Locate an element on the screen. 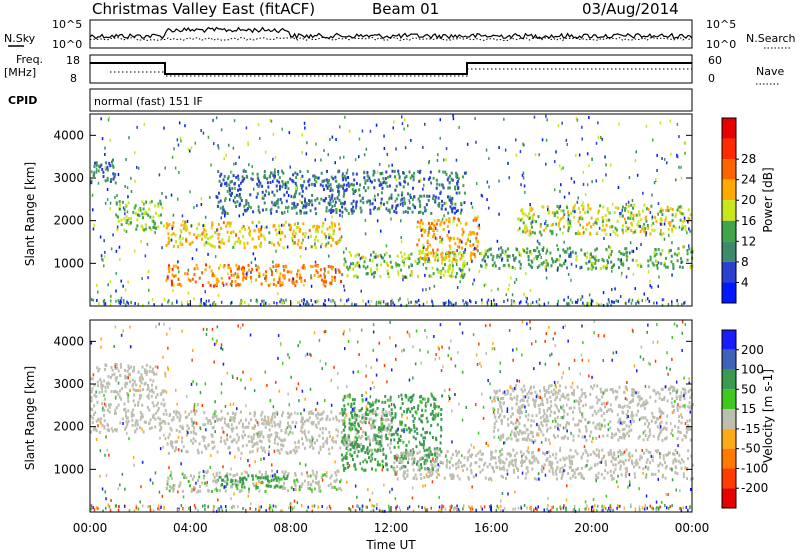 This screenshot has height=554, width=800. cpid-label: CPID is located at coordinates (22, 100).